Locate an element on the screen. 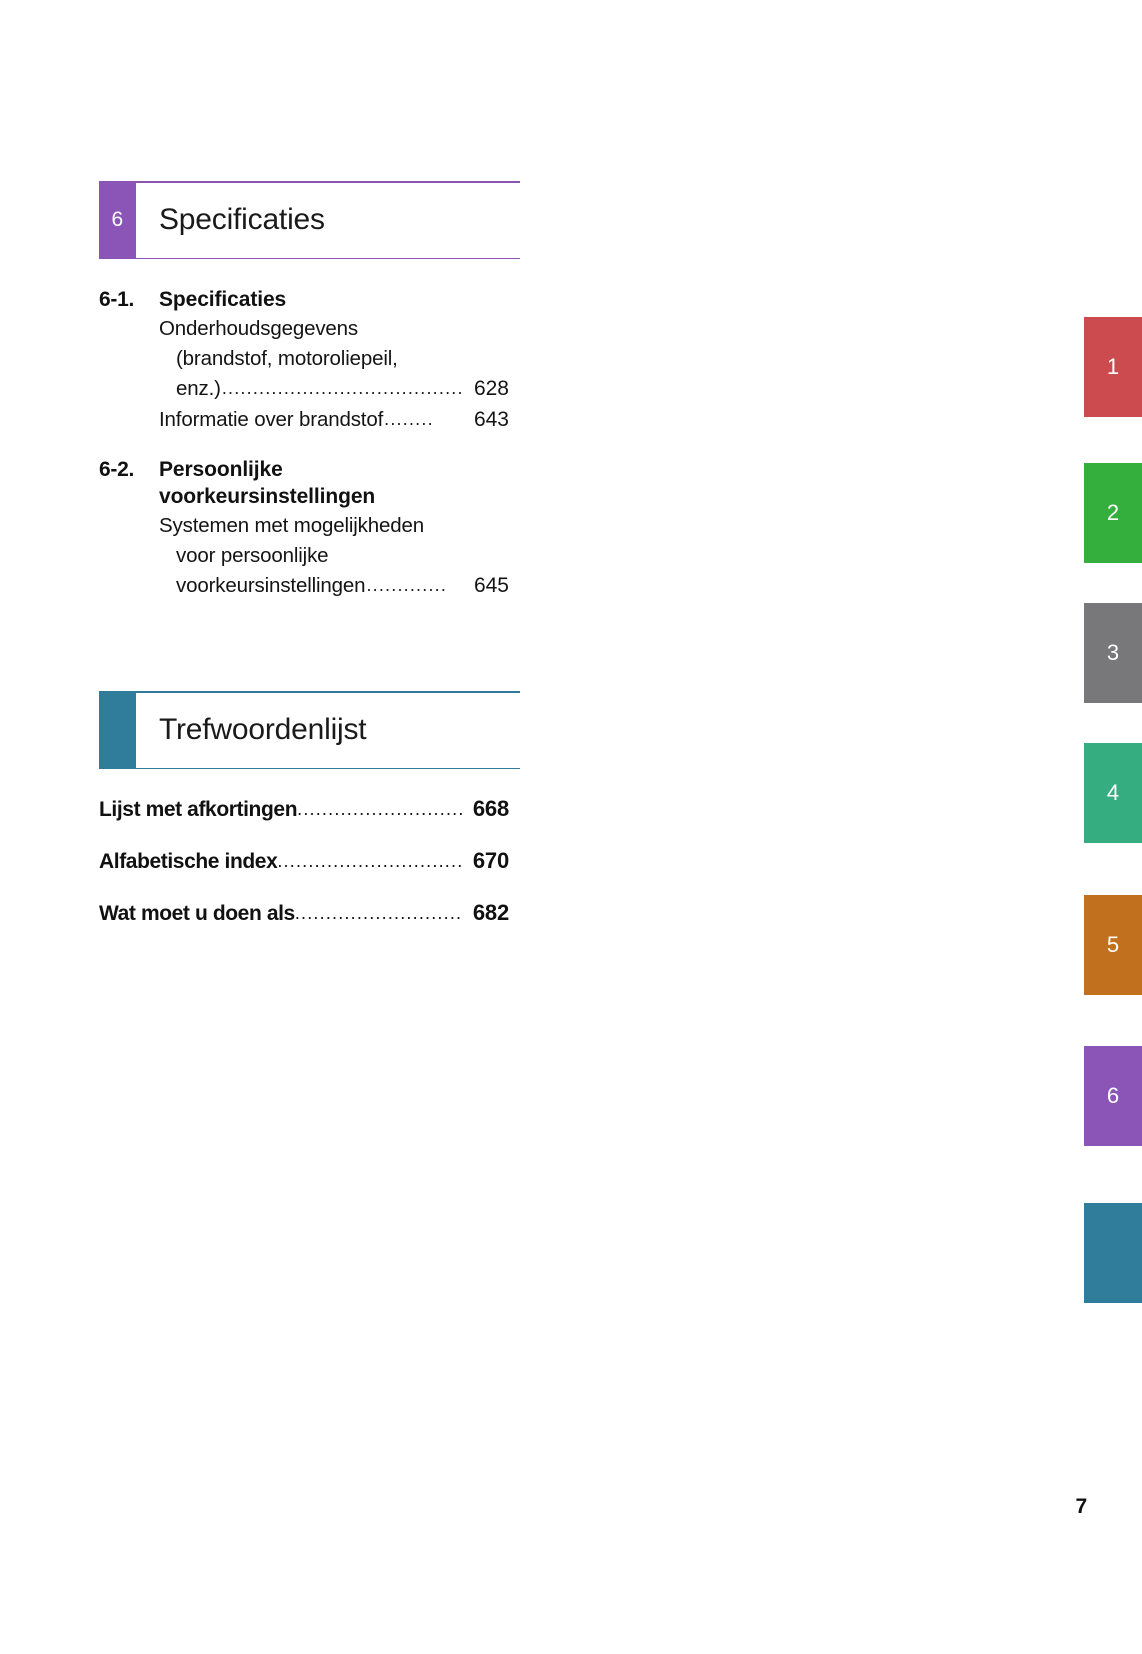 This screenshot has height=1654, width=1142. toc-entry-continuation: (brandstof, motoroliepeil, is located at coordinates (304, 359).